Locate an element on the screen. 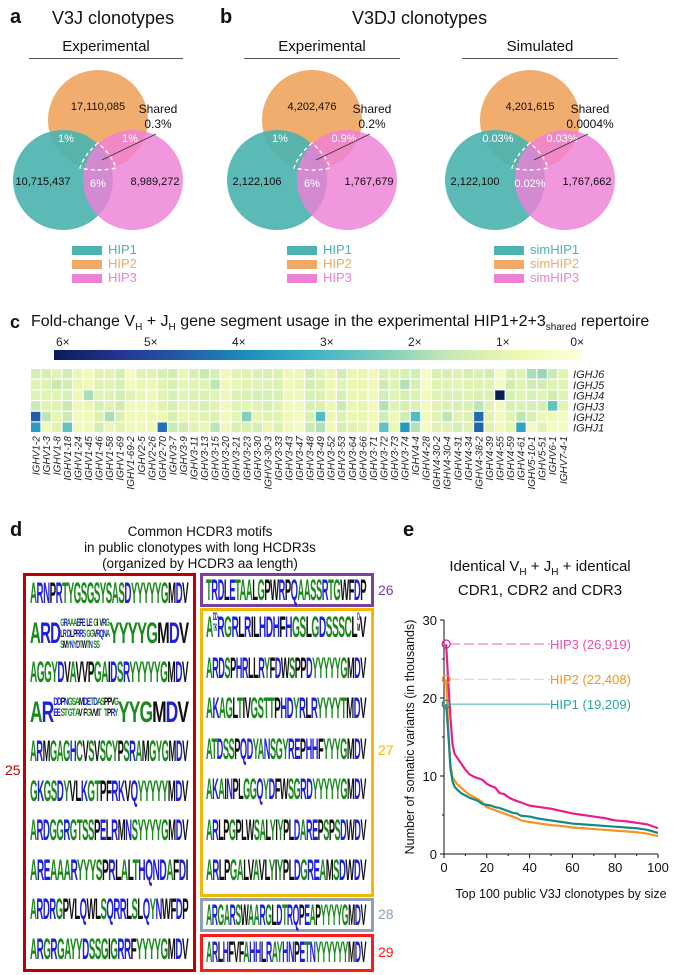 The image size is (682, 975). logo-stack-line: AE is located at coordinates (76, 623).